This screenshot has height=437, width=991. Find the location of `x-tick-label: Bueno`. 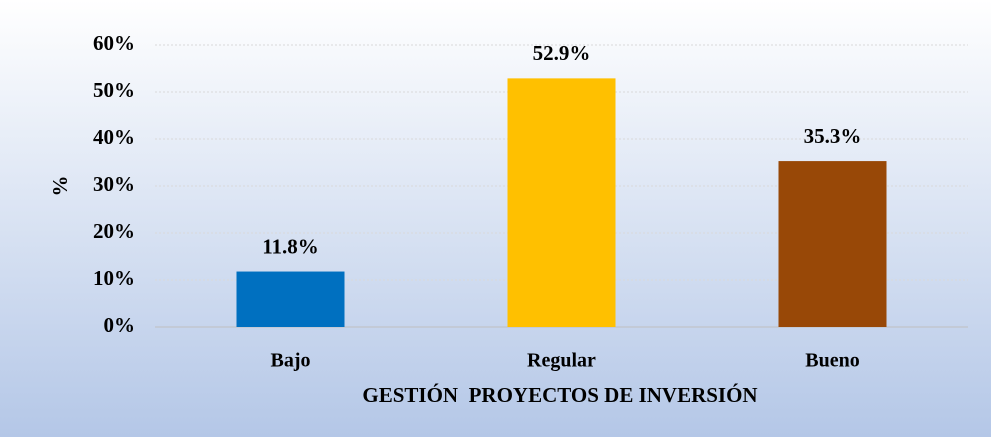

x-tick-label: Bueno is located at coordinates (832, 361).